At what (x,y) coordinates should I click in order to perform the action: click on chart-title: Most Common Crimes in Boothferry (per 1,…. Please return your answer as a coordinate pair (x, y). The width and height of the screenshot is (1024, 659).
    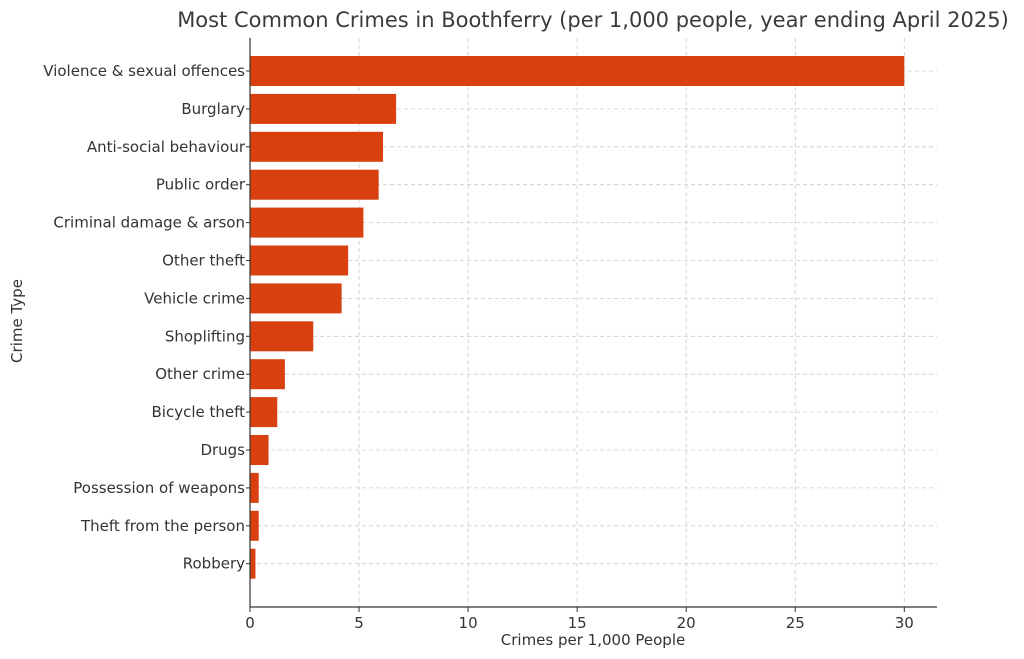
    Looking at the image, I should click on (593, 20).